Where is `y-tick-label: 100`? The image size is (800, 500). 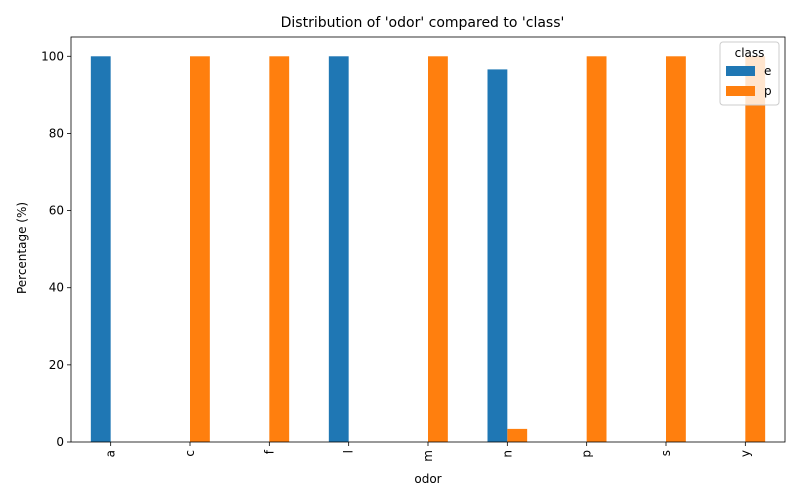
y-tick-label: 100 is located at coordinates (52, 56).